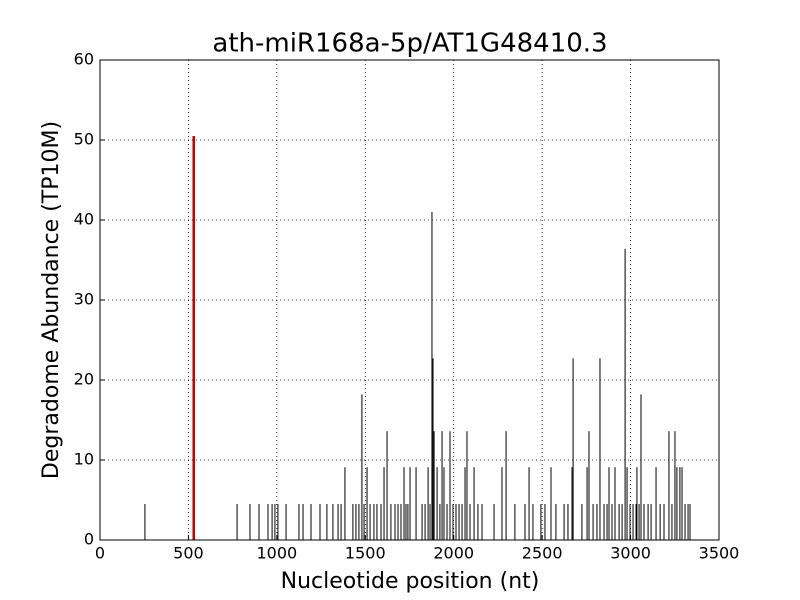 The height and width of the screenshot is (600, 800). I want to click on x-tick-label: 2000, so click(453, 553).